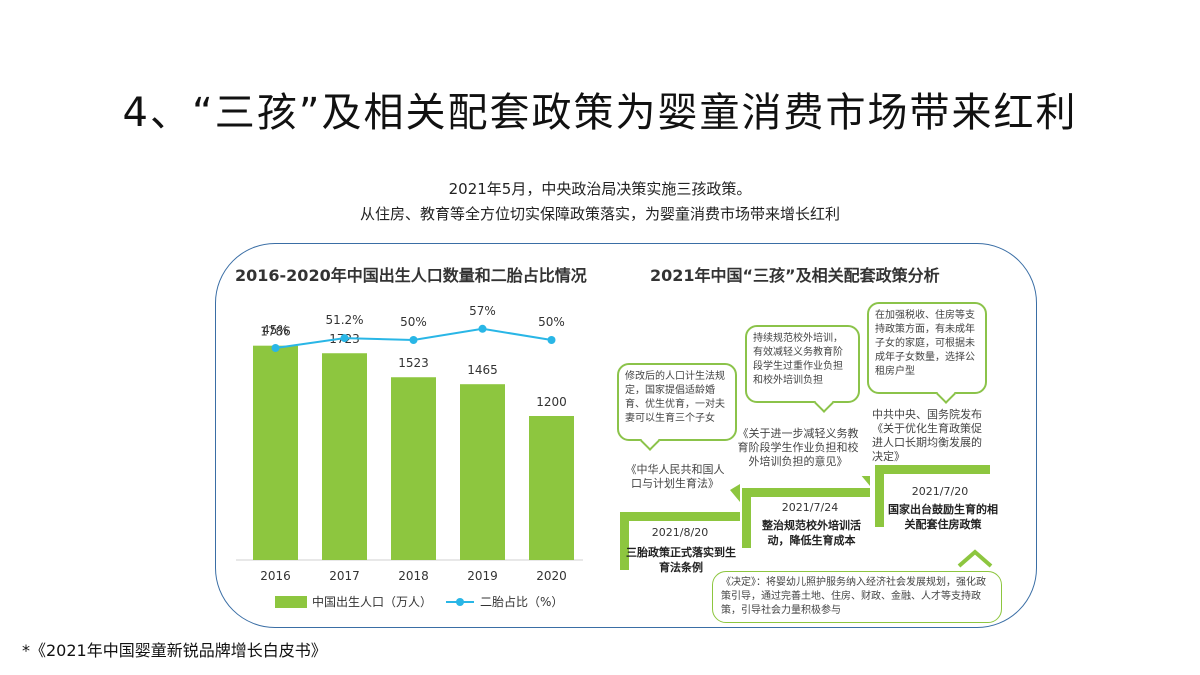 This screenshot has width=1200, height=675. I want to click on ratio-label-2016: 45%, so click(275, 330).